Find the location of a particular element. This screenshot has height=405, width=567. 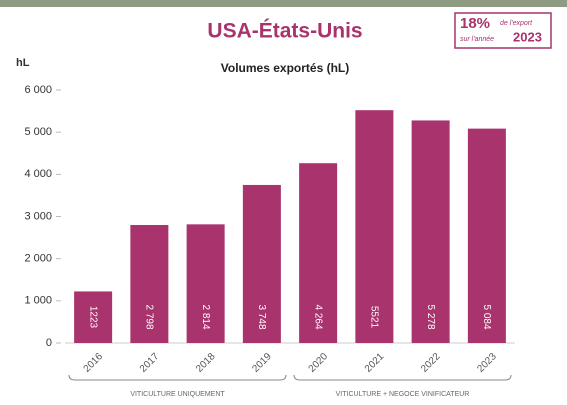

badge-line2: sur l'année is located at coordinates (477, 39).